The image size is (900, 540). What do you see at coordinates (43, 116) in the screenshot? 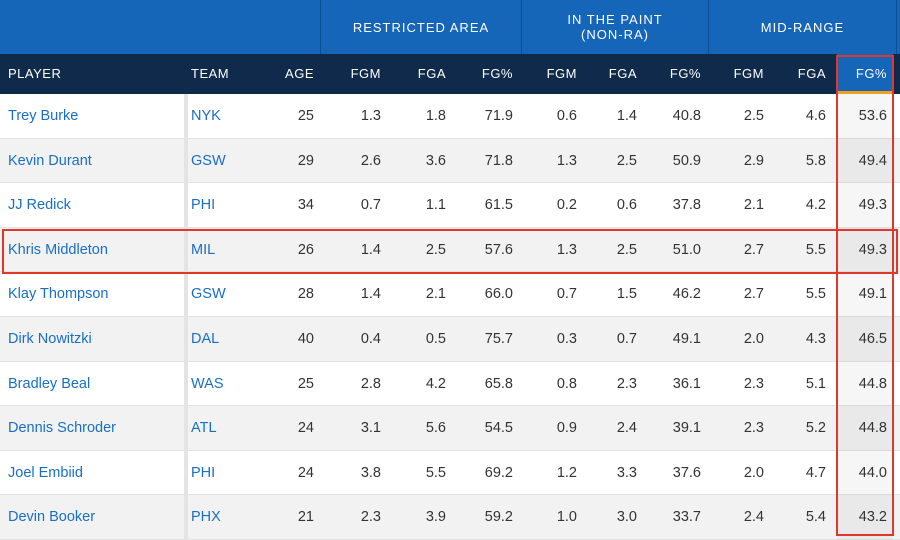
I see `player-name-link: Trey Burke` at bounding box center [43, 116].